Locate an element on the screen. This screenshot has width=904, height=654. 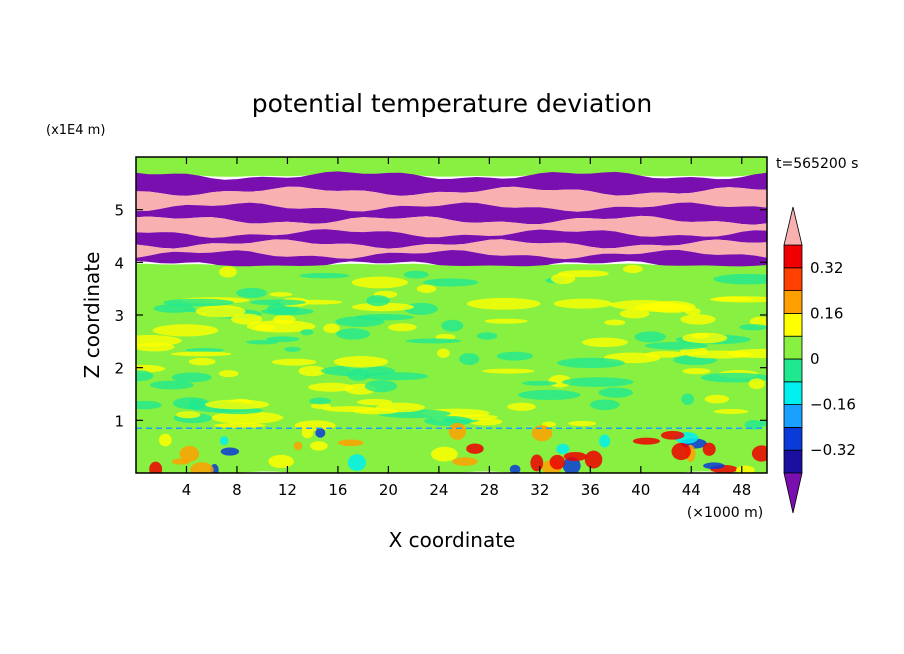
x-tick-label: 44 is located at coordinates (691, 490).